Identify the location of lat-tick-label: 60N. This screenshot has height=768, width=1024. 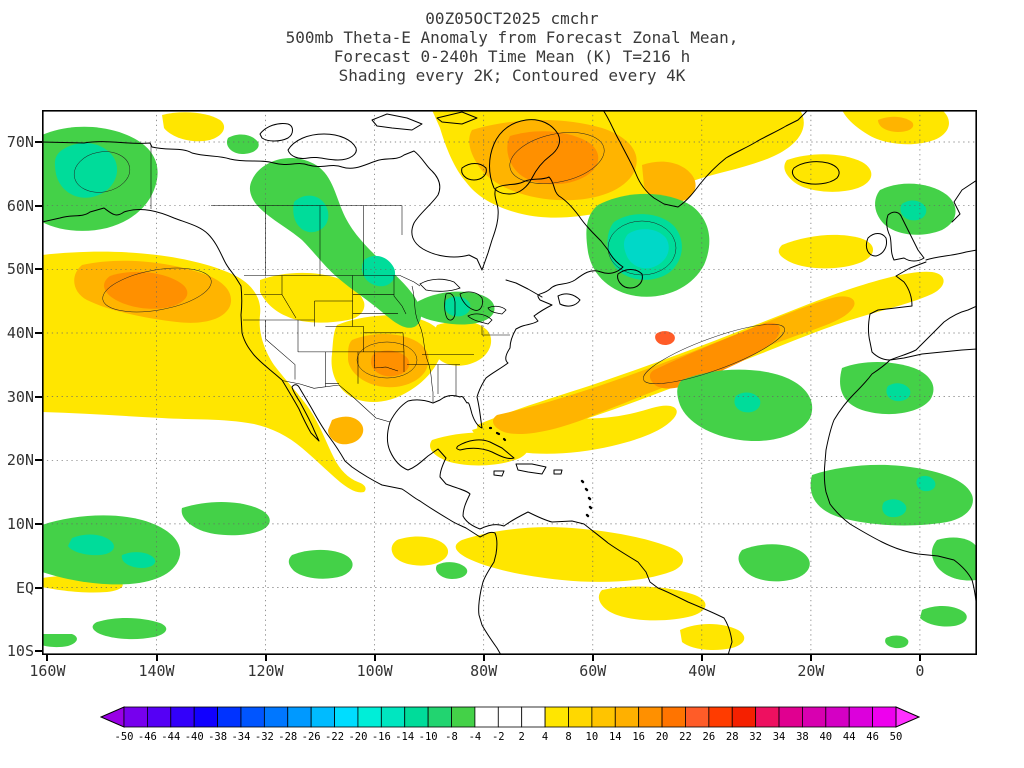
(20, 205).